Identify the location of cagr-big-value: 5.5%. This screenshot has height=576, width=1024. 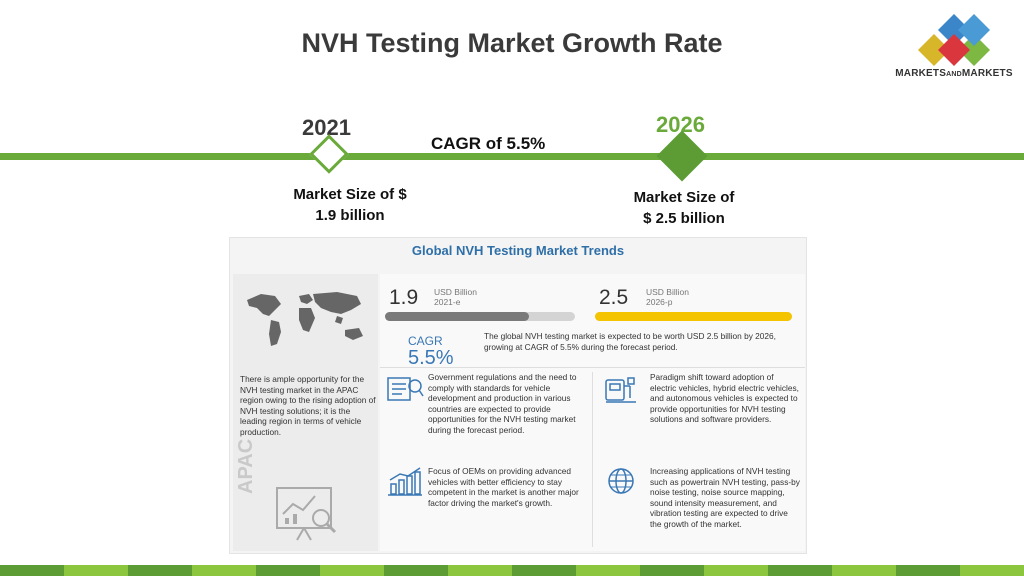
(431, 358).